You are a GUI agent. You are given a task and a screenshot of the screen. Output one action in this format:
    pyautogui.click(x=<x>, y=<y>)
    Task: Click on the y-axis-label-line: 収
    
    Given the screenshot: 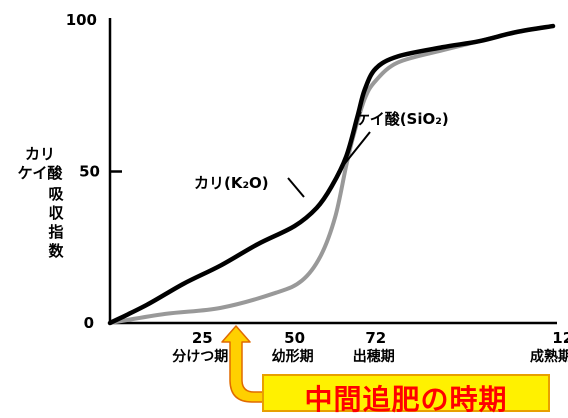 What is the action you would take?
    pyautogui.click(x=56, y=213)
    